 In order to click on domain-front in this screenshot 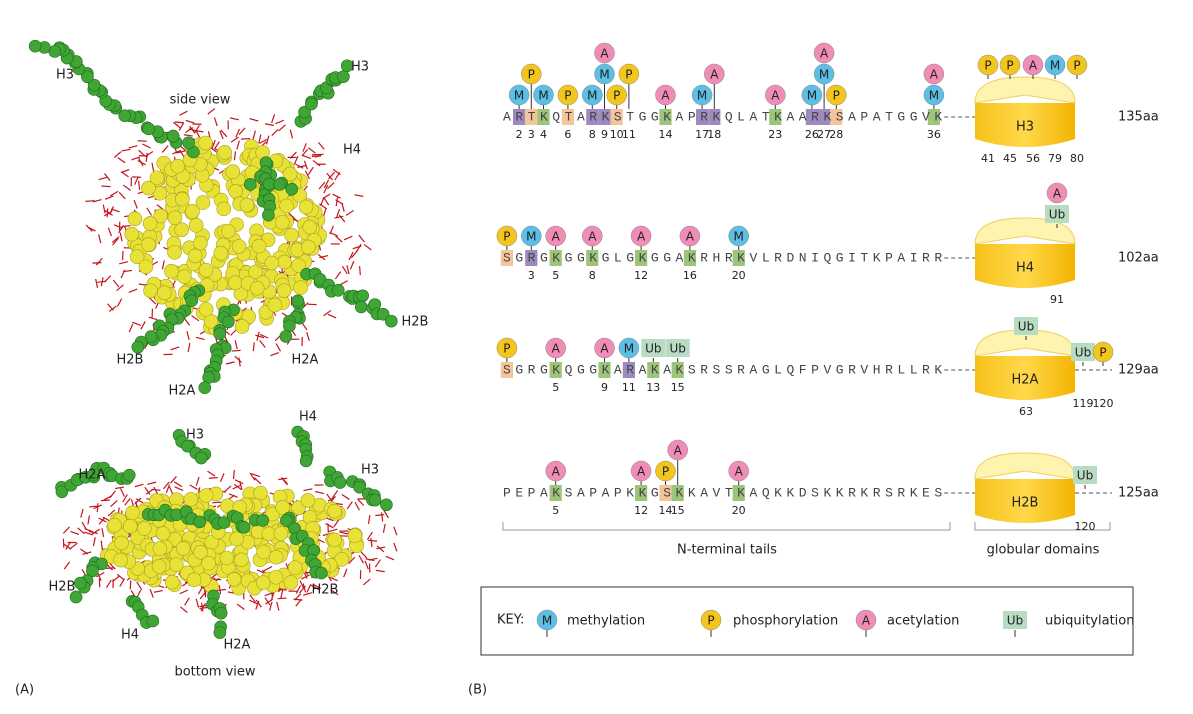, I will do `click(1025, 378)`.